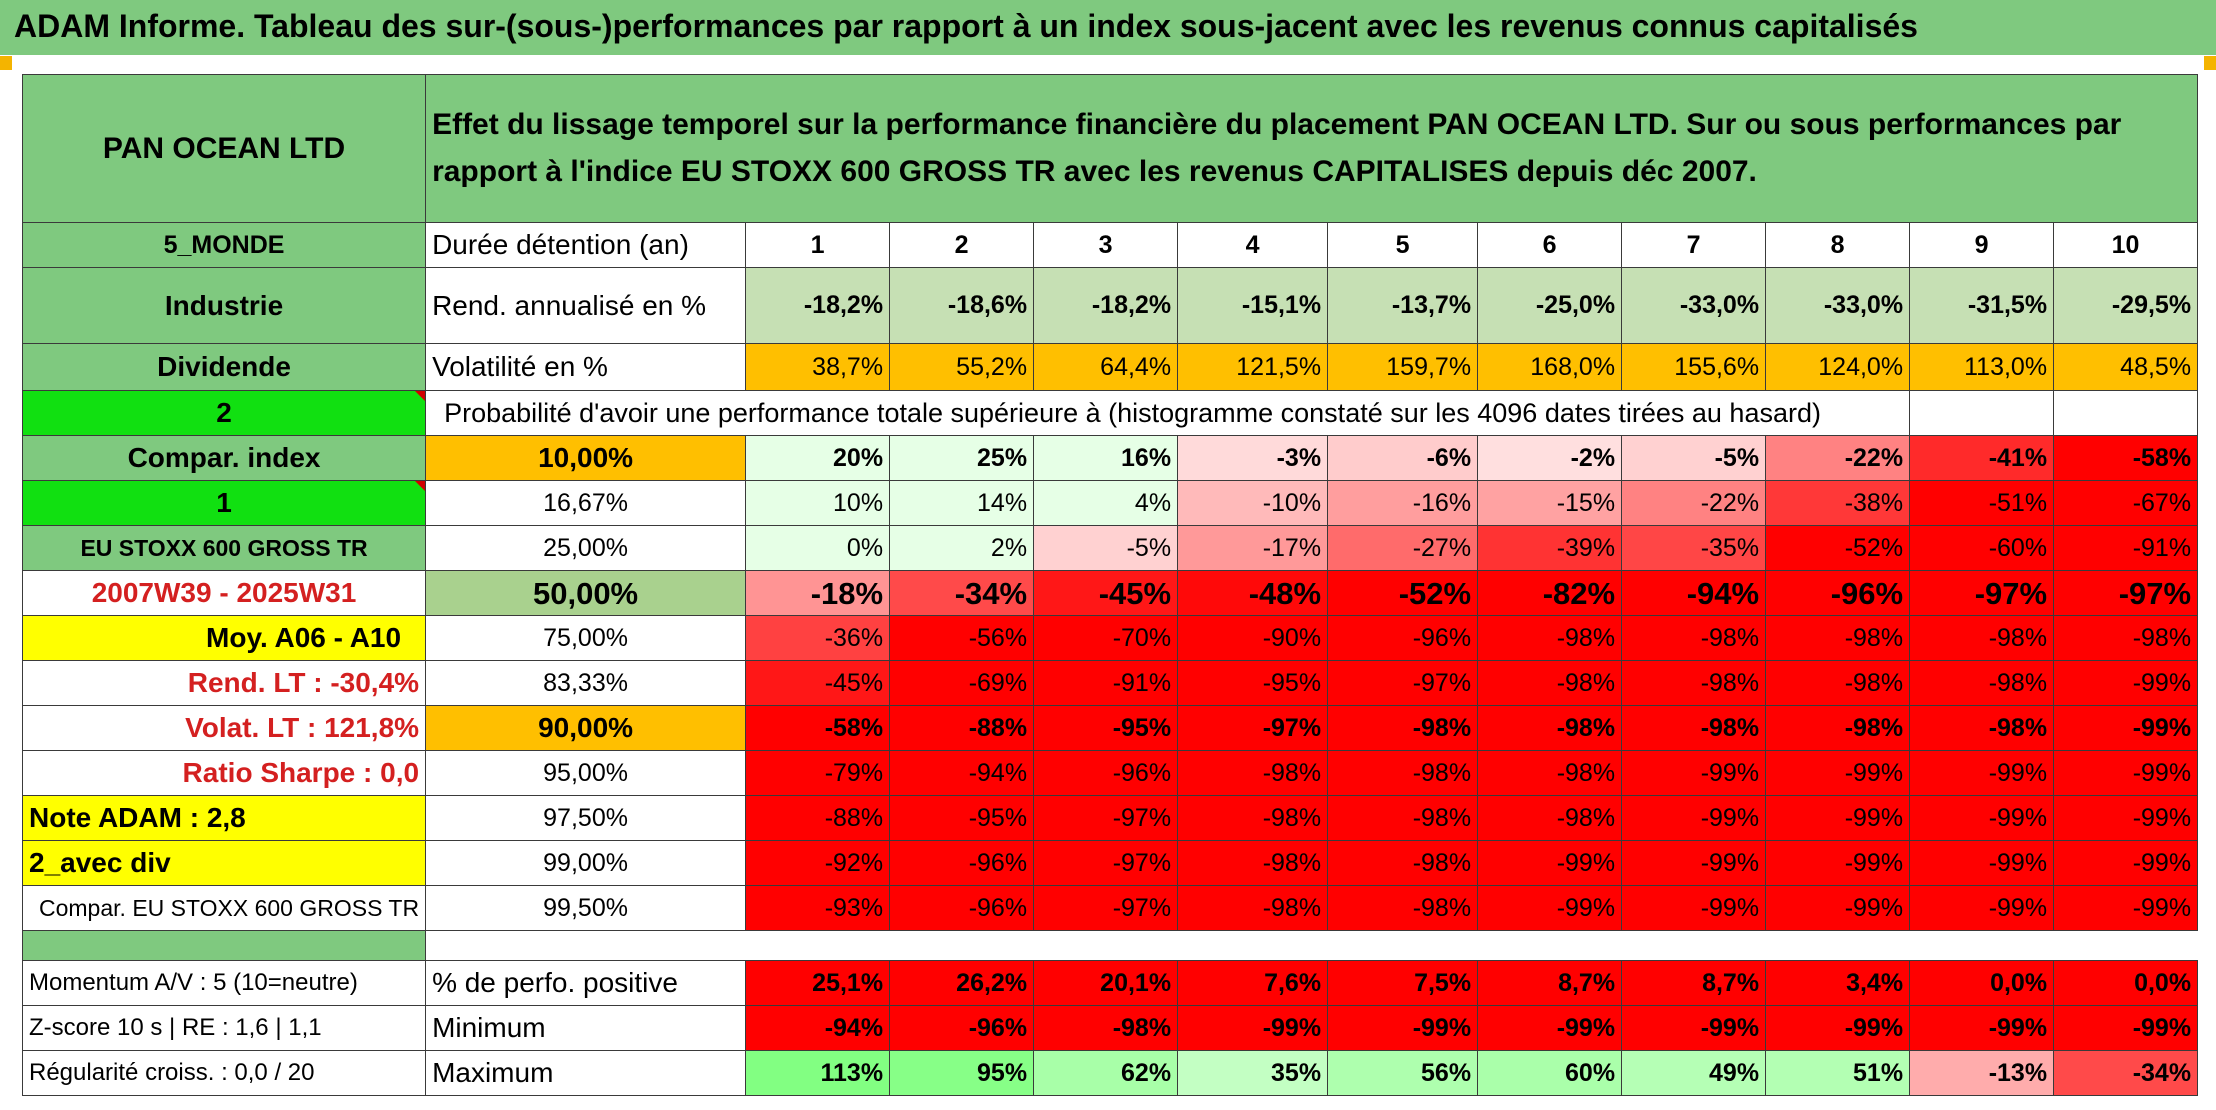 The height and width of the screenshot is (1110, 2216). I want to click on year-header: 7, so click(1694, 245).